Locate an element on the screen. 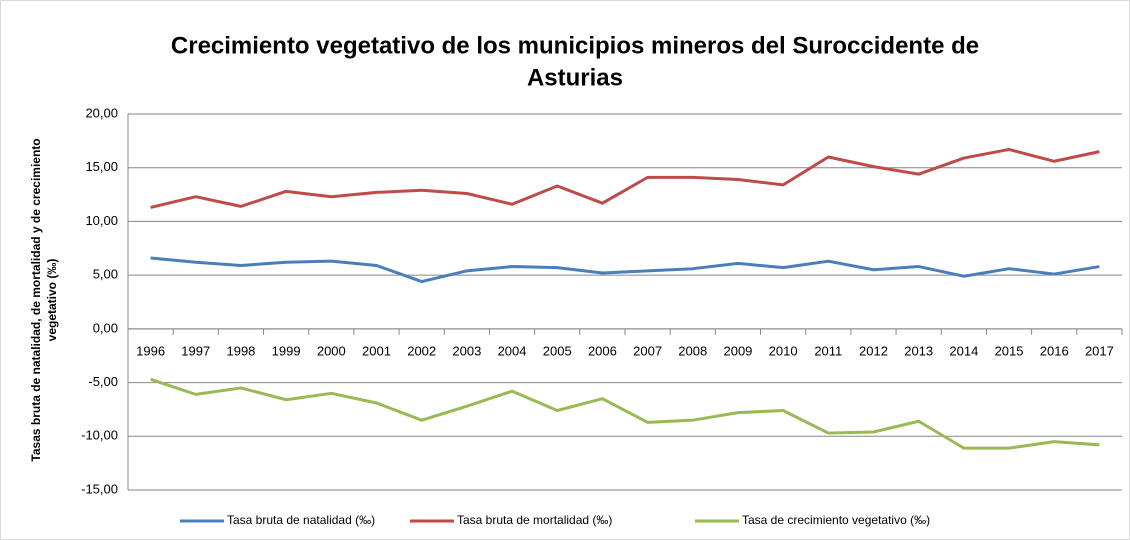  y-tick-label: -15,00 is located at coordinates (99, 488).